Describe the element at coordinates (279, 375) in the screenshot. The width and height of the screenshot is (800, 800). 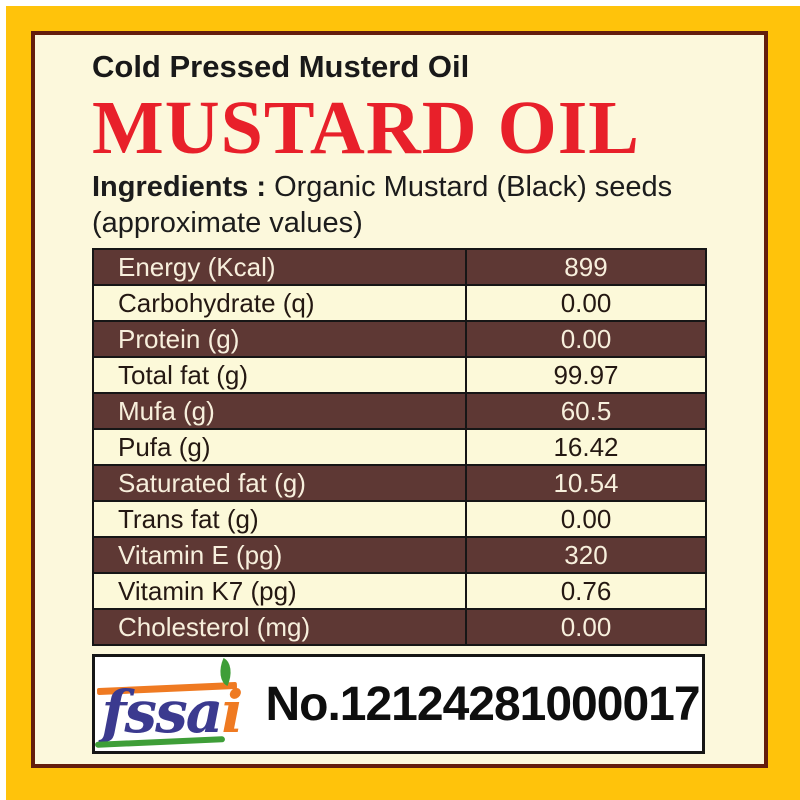
I see `row-label-cell: Total fat (g)` at that location.